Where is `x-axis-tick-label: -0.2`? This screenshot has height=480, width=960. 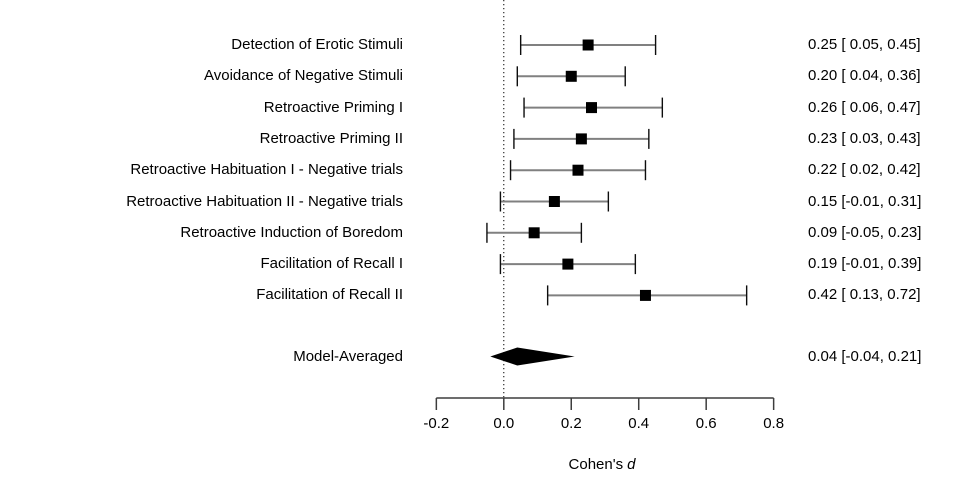 x-axis-tick-label: -0.2 is located at coordinates (436, 423).